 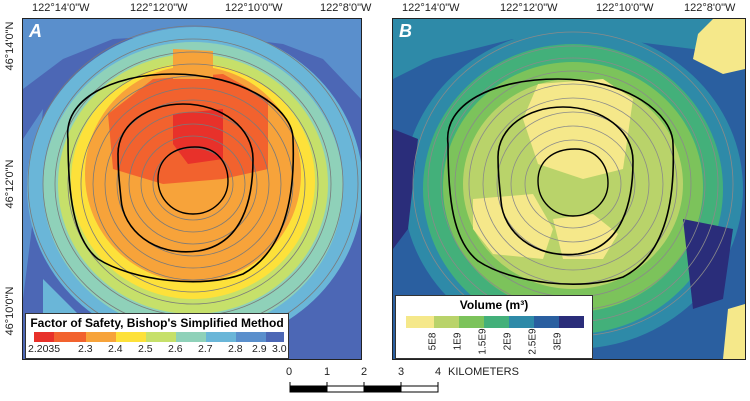 I want to click on lon-tick-b-3: 122°10'0"W, so click(x=625, y=8).